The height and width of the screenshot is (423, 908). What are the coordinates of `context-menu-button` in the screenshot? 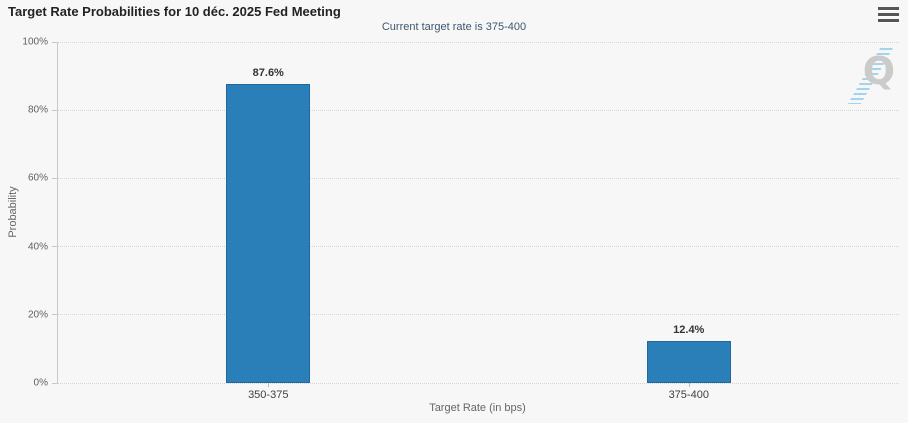 It's located at (888, 14).